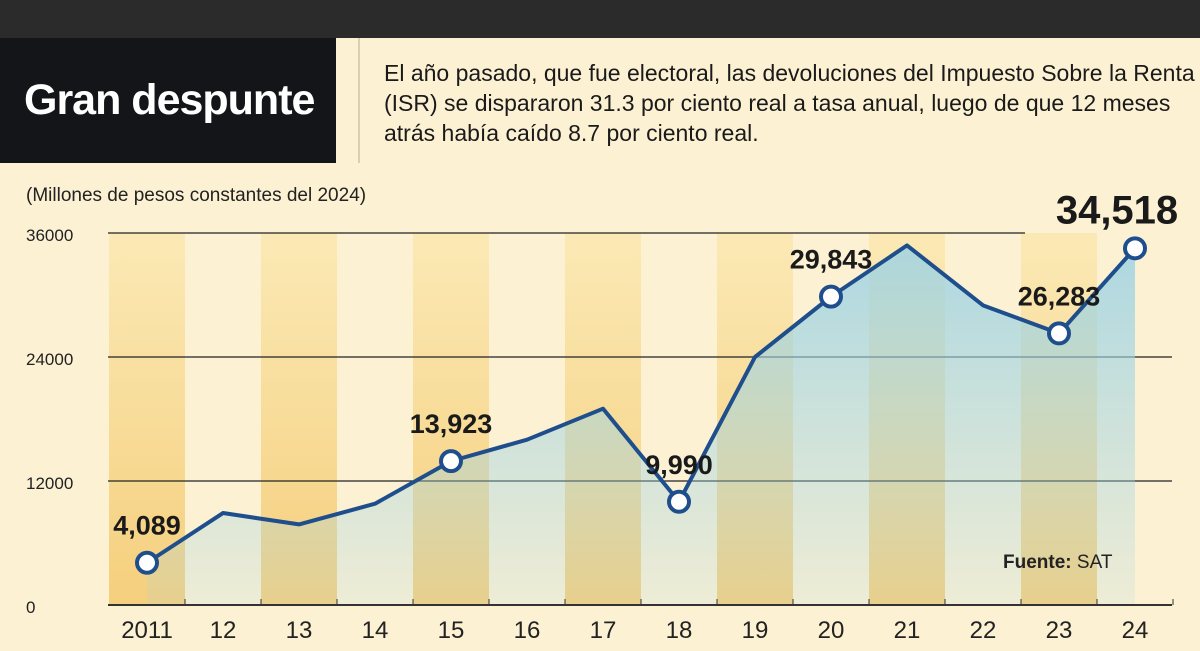 This screenshot has height=651, width=1200. I want to click on y-tick-label: 12000, so click(49, 483).